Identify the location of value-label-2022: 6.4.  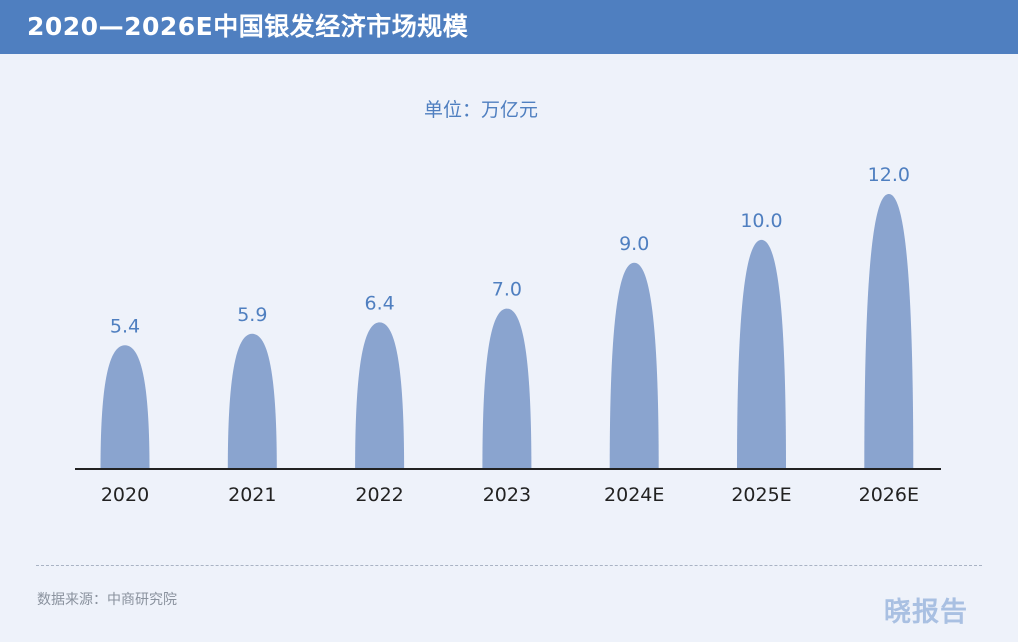
(379, 303).